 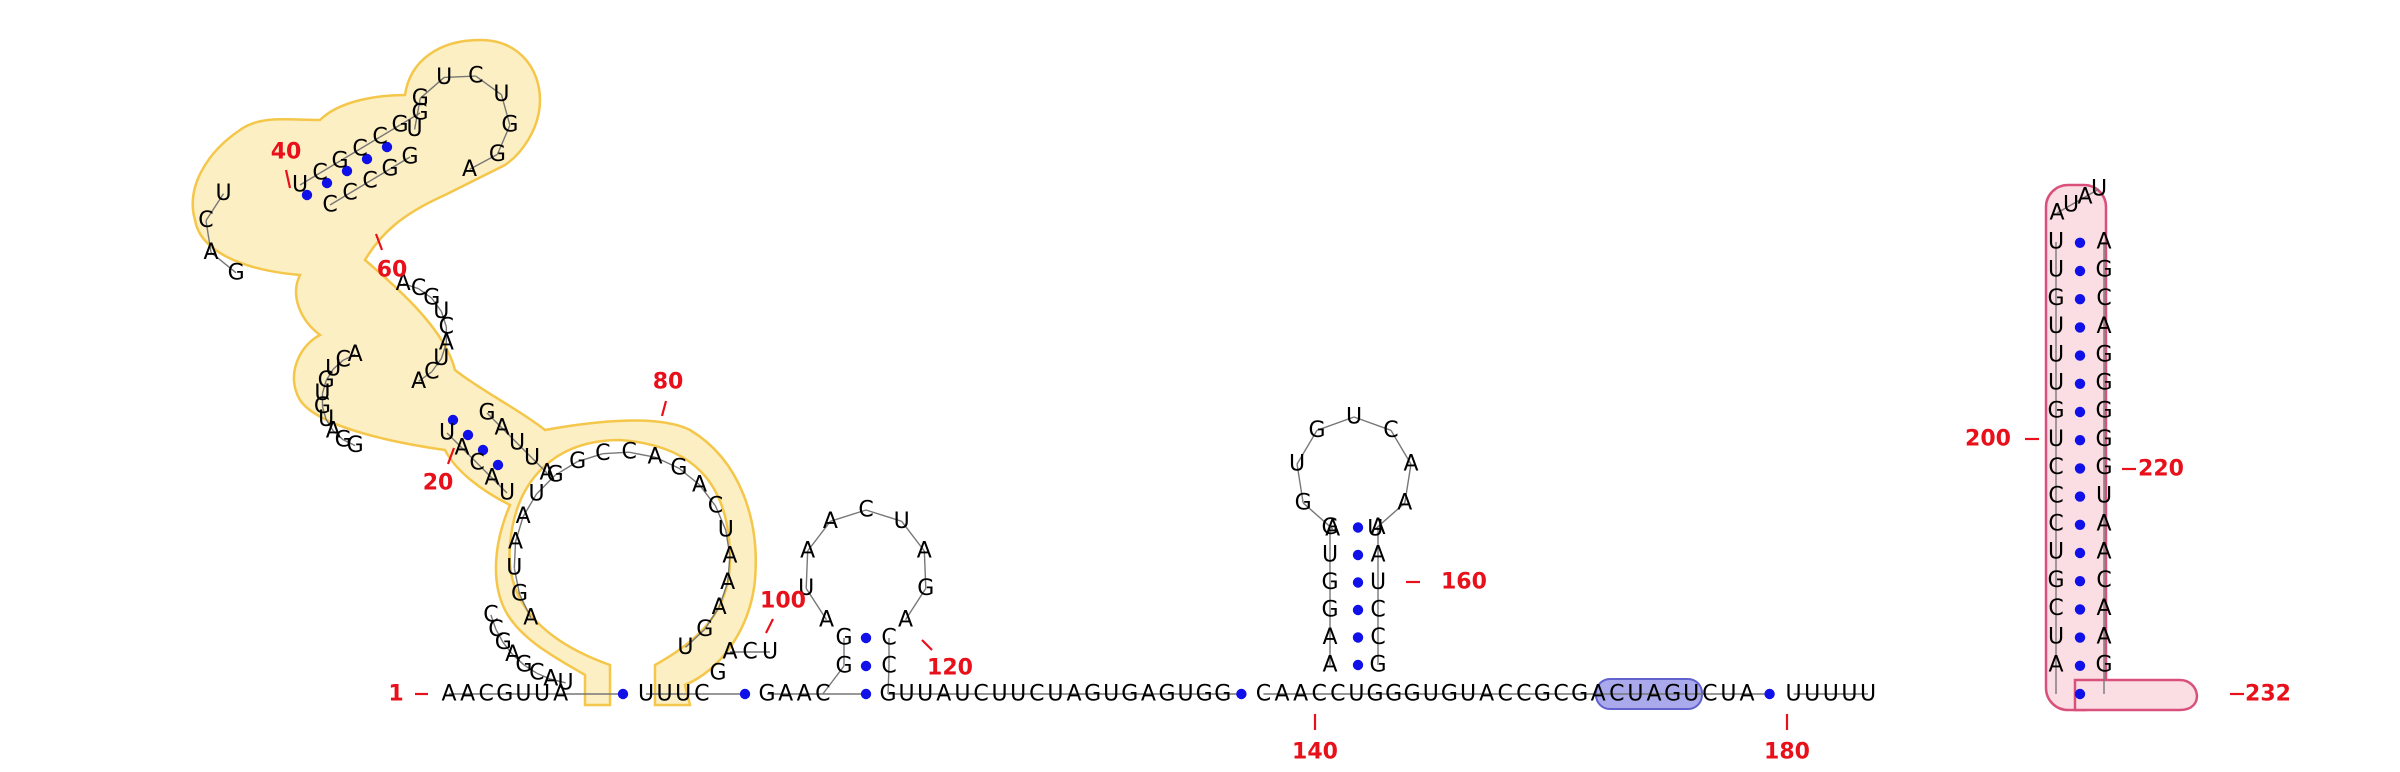 What do you see at coordinates (491, 478) in the screenshot?
I see `nucleotide-164: A` at bounding box center [491, 478].